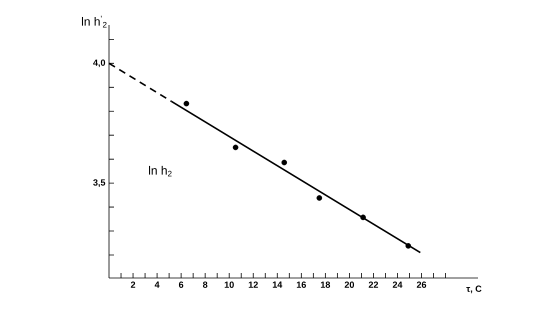 Image resolution: width=552 pixels, height=328 pixels. What do you see at coordinates (373, 285) in the screenshot?
I see `x-tick-label: 22` at bounding box center [373, 285].